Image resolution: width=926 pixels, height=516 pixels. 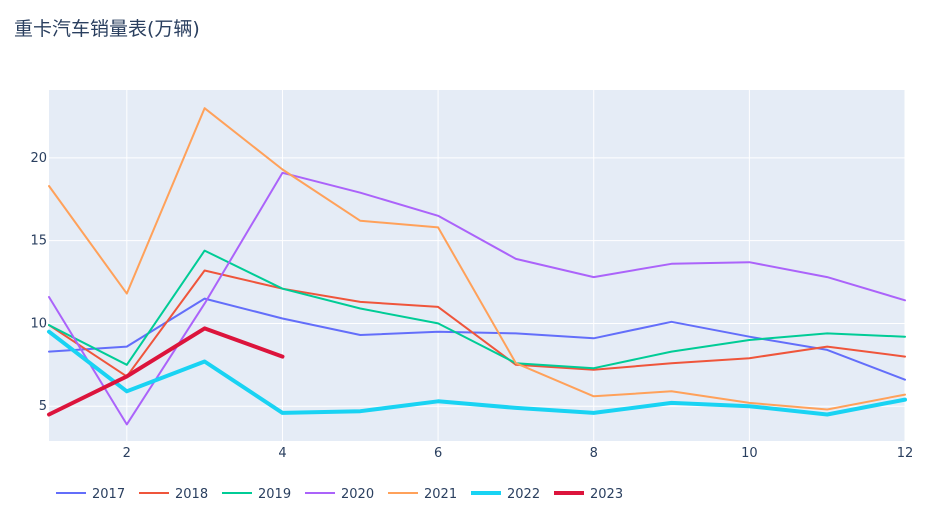 What do you see at coordinates (38, 241) in the screenshot?
I see `y-tick-label: 15` at bounding box center [38, 241].